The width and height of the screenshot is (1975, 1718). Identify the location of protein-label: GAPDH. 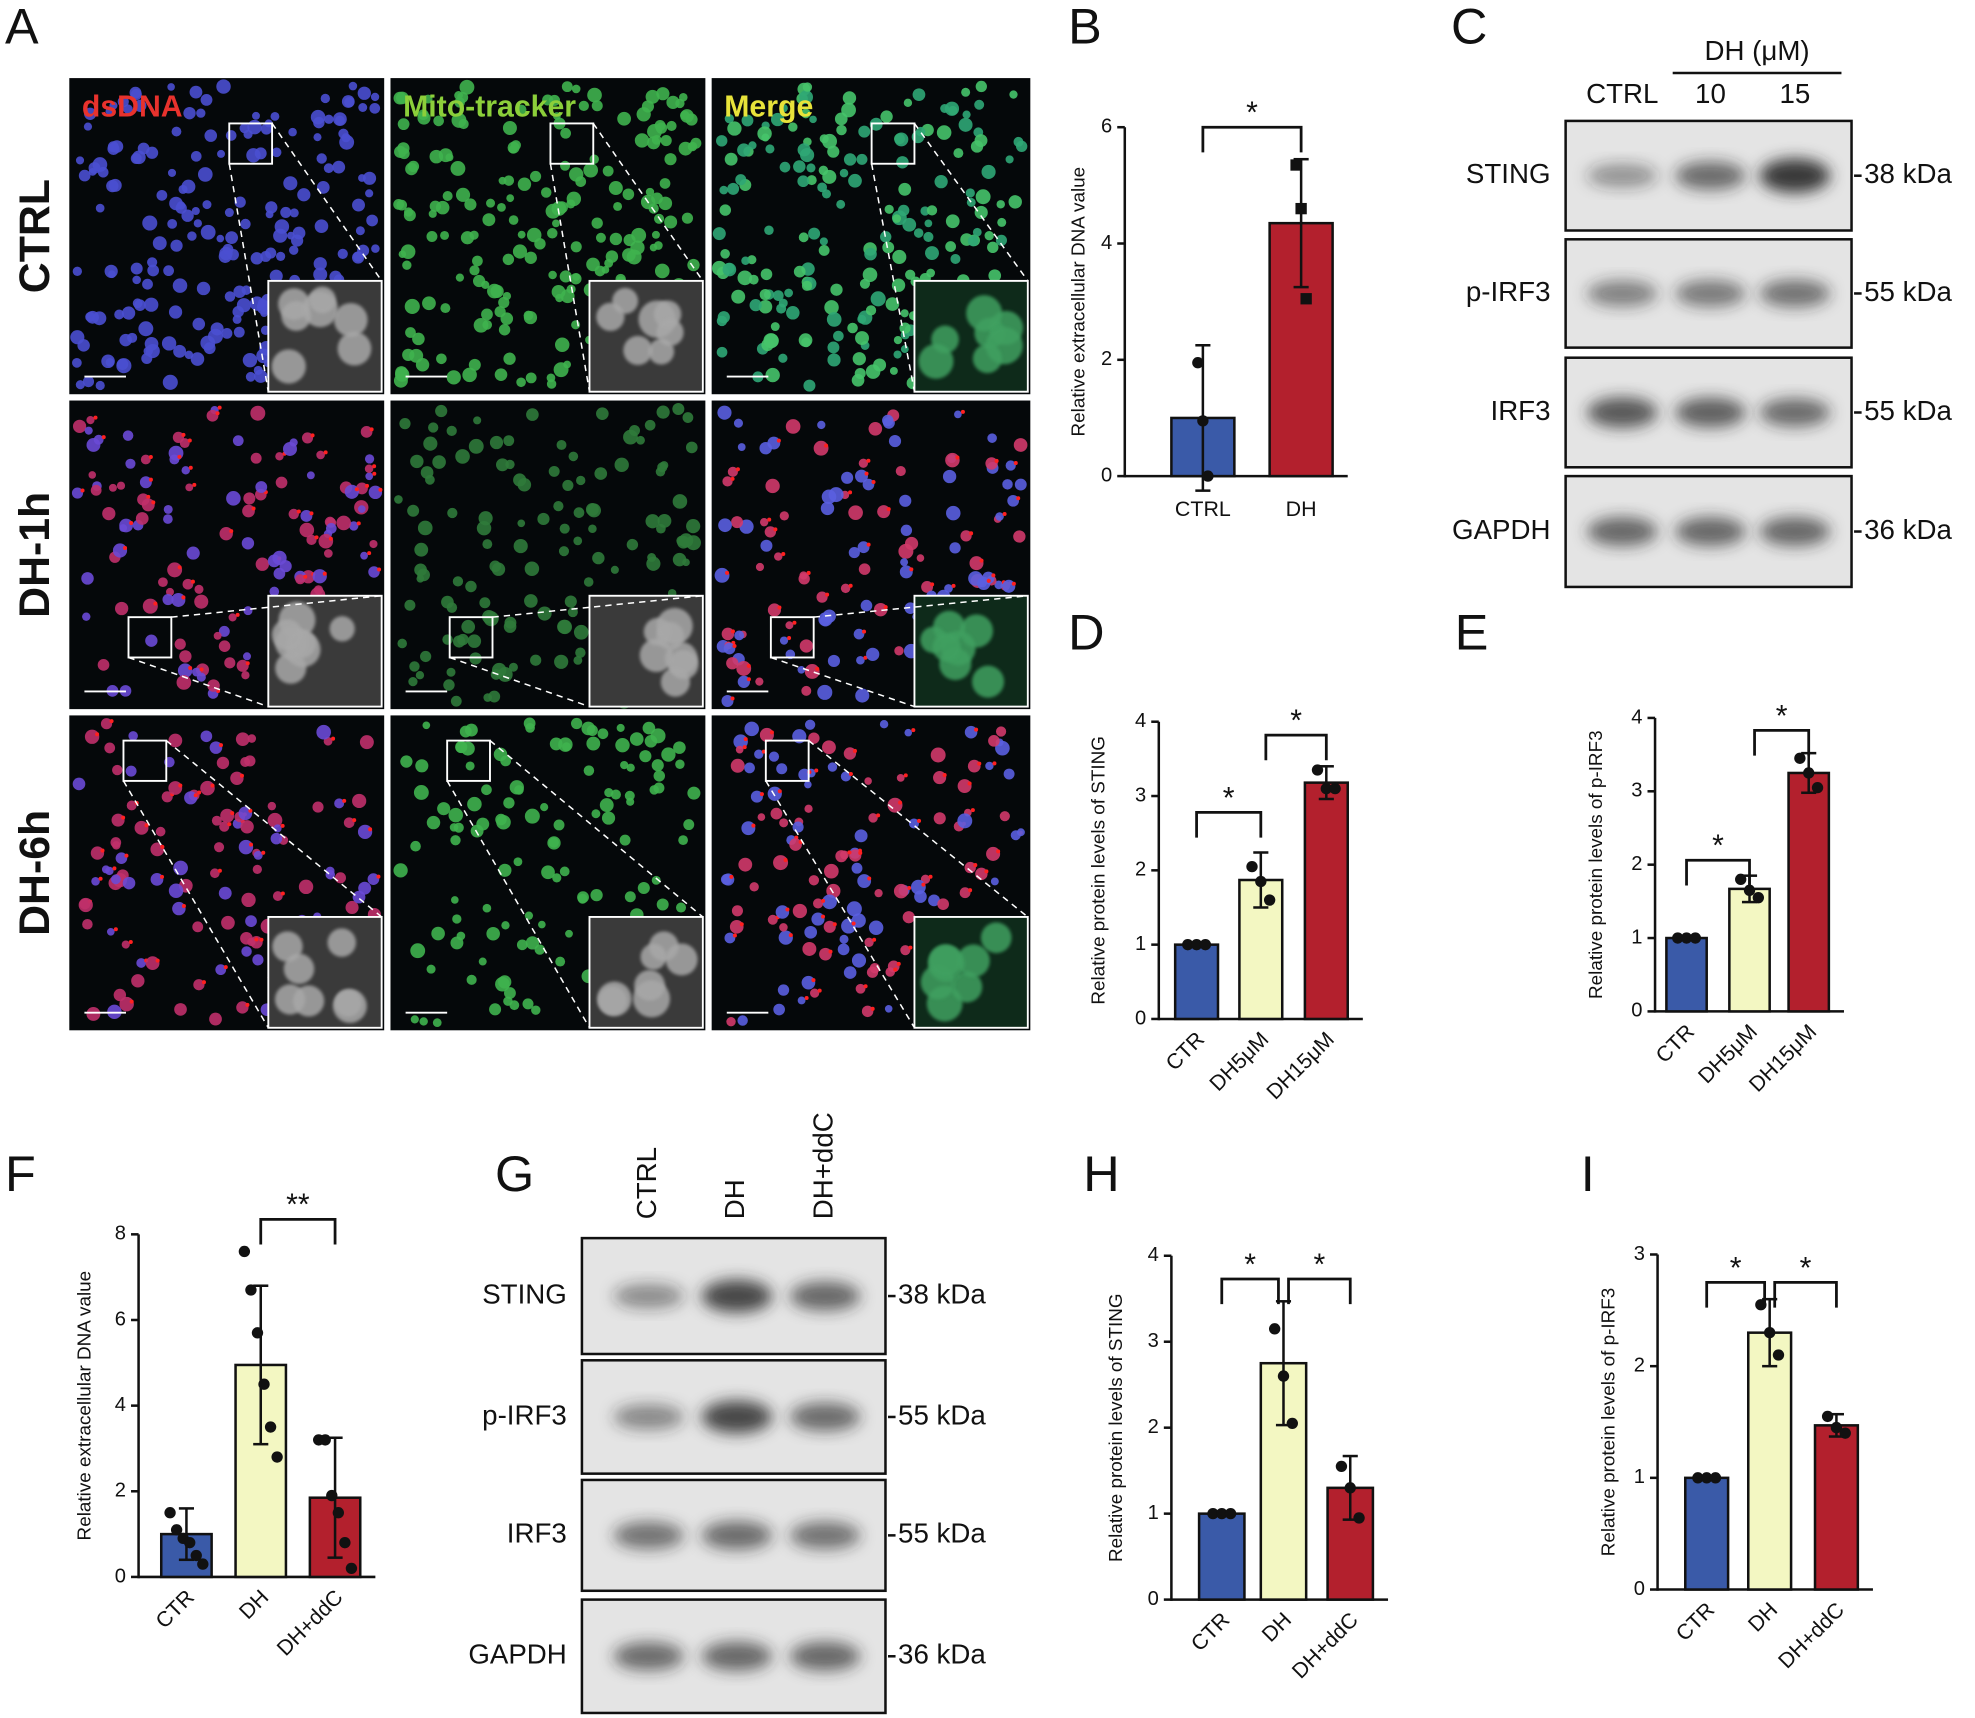
(1501, 529).